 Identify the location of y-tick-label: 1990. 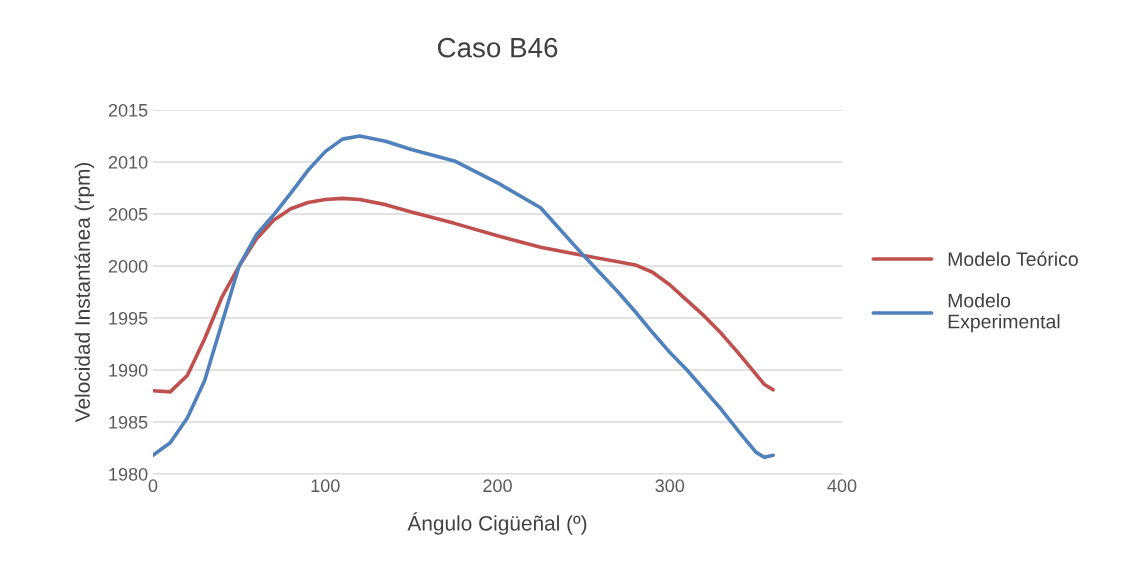
(128, 370).